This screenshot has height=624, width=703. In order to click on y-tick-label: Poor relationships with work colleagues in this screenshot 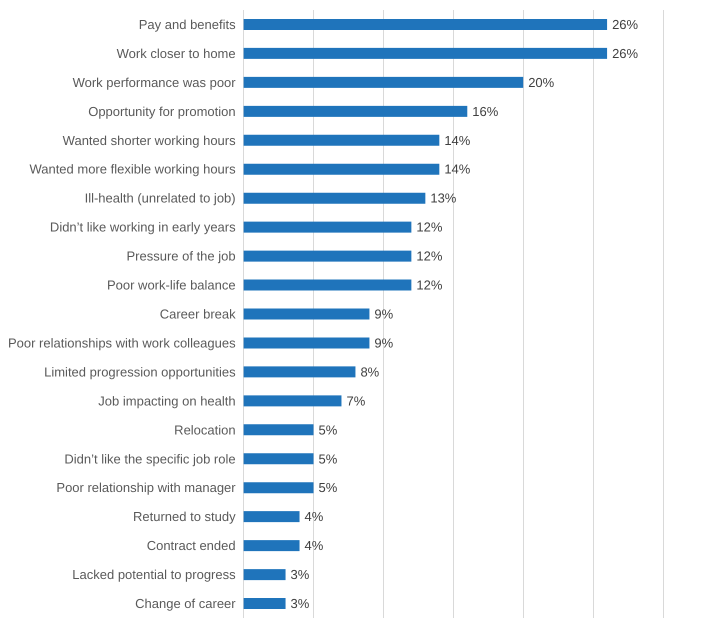, I will do `click(122, 342)`.